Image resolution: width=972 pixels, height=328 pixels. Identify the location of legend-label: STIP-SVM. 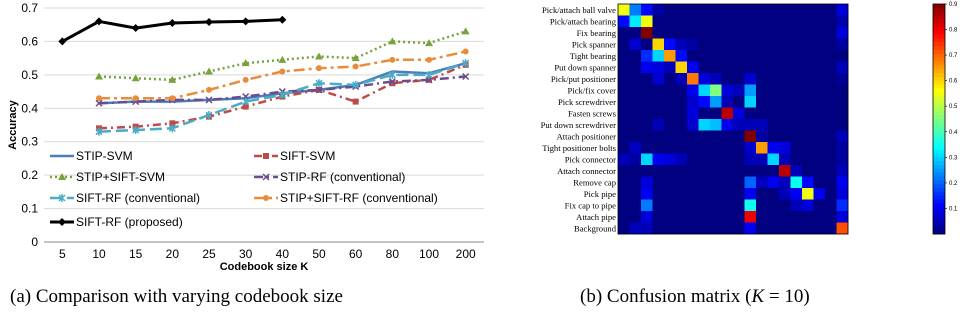
(104, 156).